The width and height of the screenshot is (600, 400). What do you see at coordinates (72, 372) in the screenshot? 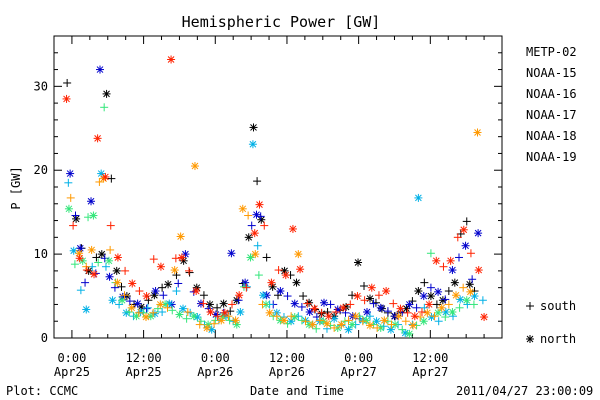
I see `x-tick-label-date: Apr25` at bounding box center [72, 372].